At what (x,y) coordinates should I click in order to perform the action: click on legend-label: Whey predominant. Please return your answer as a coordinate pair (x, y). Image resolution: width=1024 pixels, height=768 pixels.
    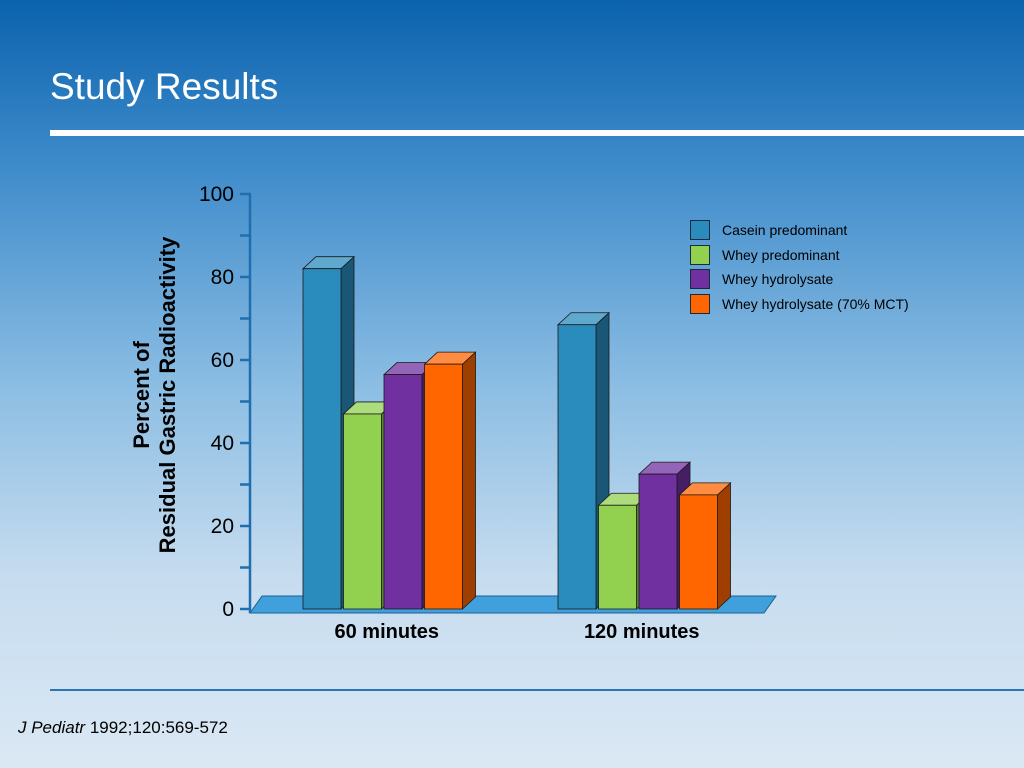
    Looking at the image, I should click on (781, 254).